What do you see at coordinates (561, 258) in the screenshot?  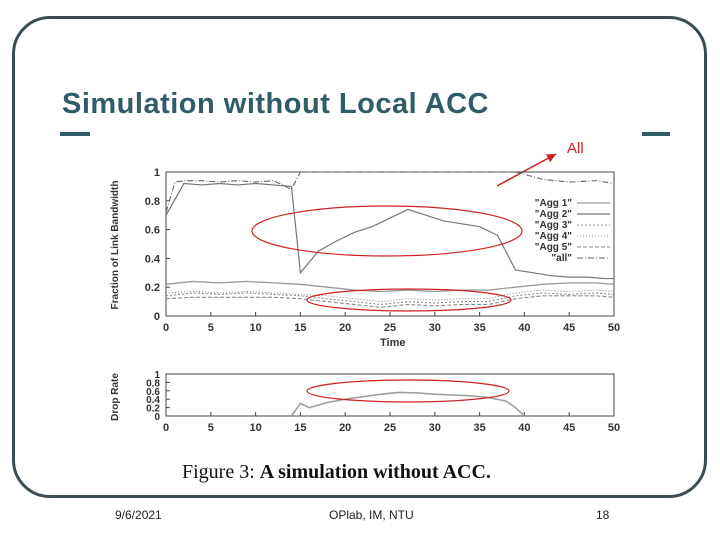 I see `legend-label: "all"` at bounding box center [561, 258].